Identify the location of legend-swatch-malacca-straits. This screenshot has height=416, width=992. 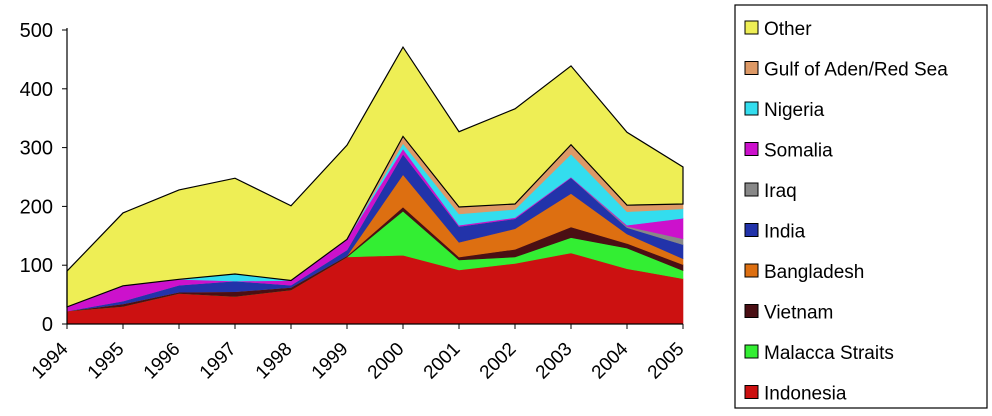
(751, 351).